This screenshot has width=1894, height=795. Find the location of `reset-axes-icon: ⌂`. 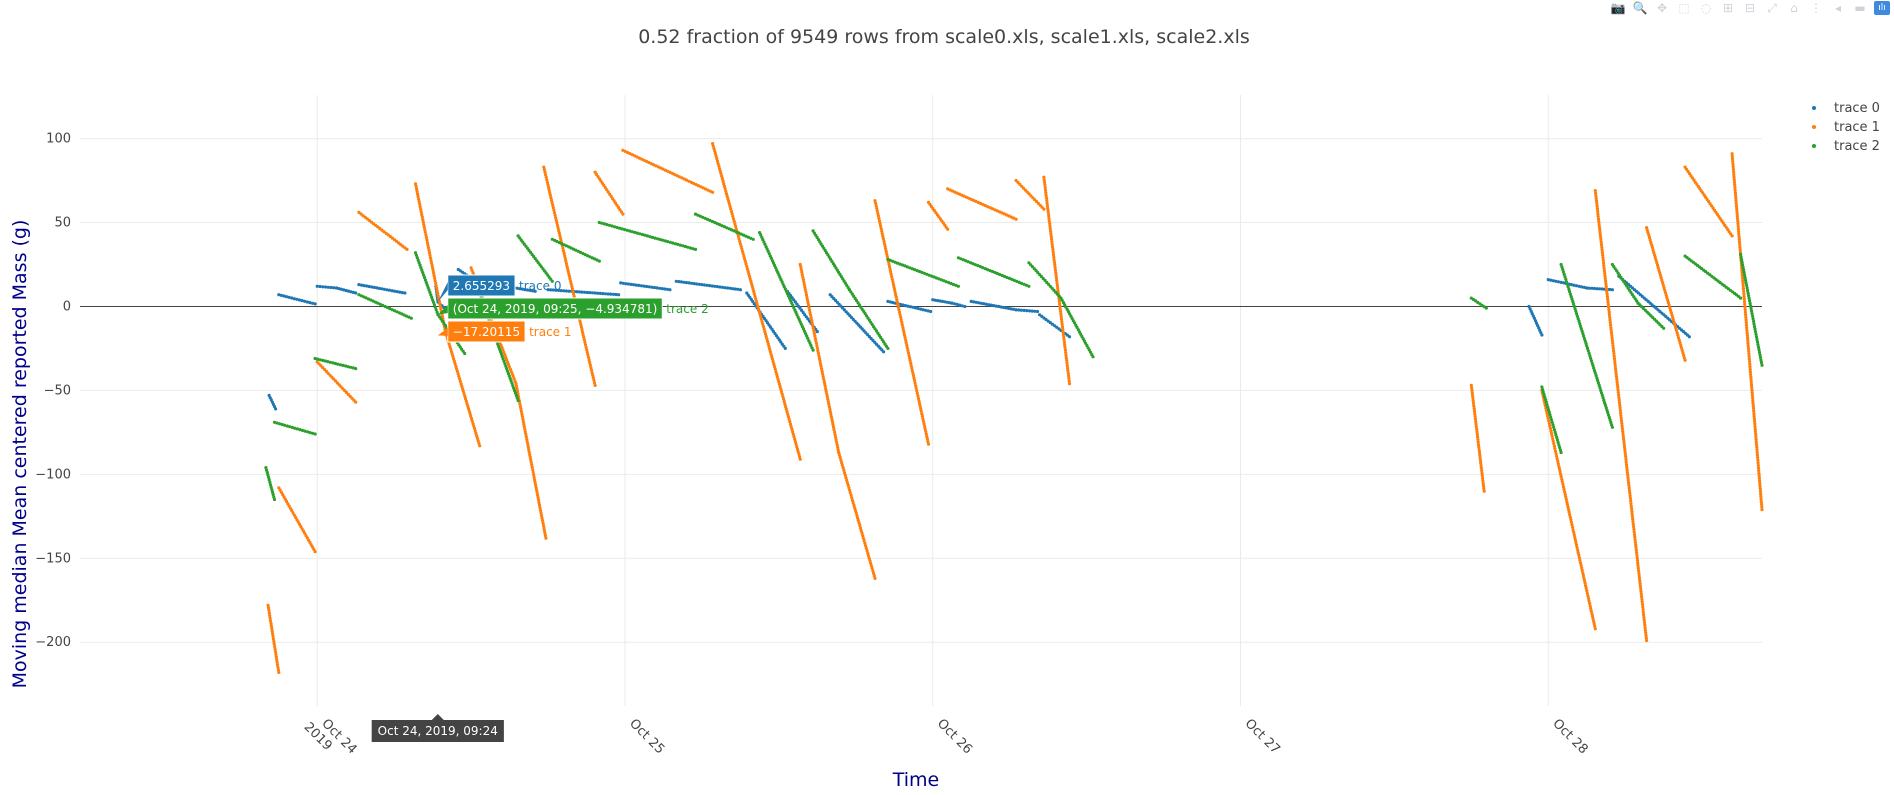

reset-axes-icon: ⌂ is located at coordinates (1794, 8).